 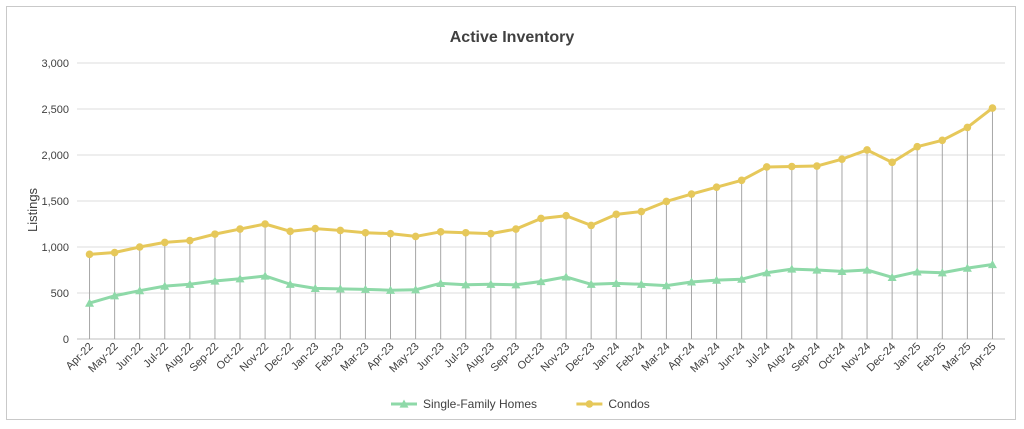 I want to click on y-tick-label: 1,500, so click(x=55, y=202).